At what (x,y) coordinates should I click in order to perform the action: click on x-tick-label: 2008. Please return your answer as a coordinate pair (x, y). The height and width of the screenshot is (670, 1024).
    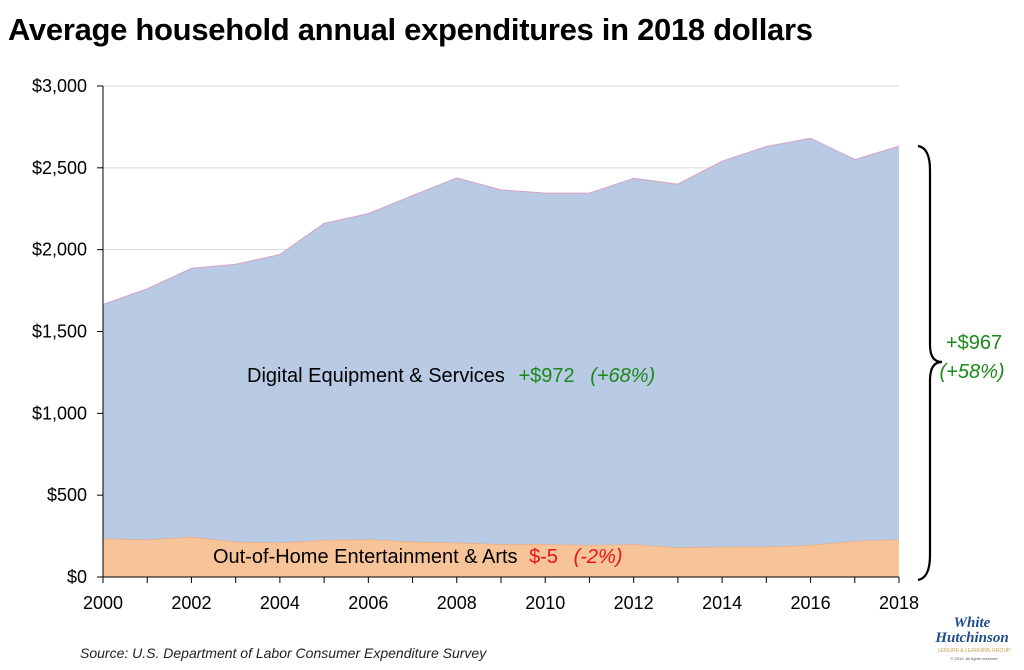
    Looking at the image, I should click on (457, 603).